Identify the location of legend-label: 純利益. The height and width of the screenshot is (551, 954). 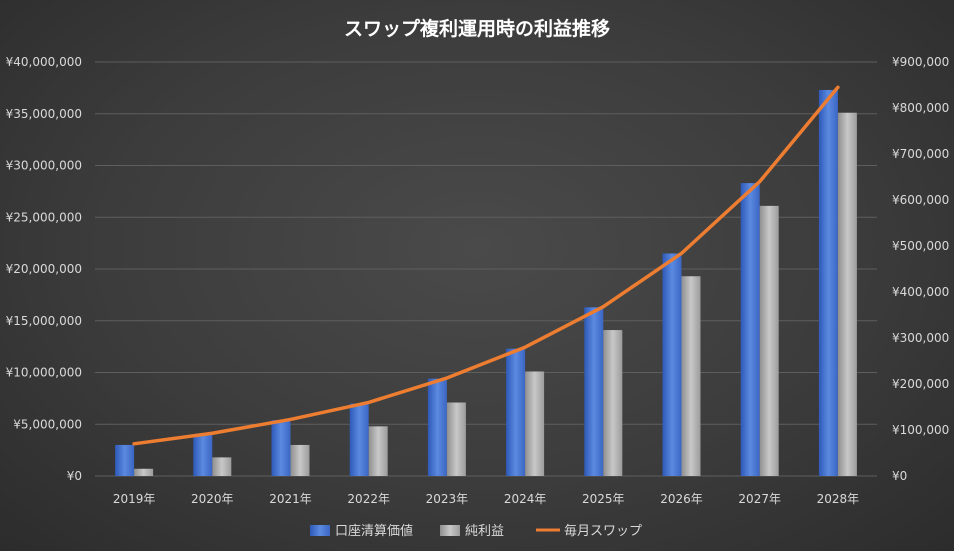
(484, 531).